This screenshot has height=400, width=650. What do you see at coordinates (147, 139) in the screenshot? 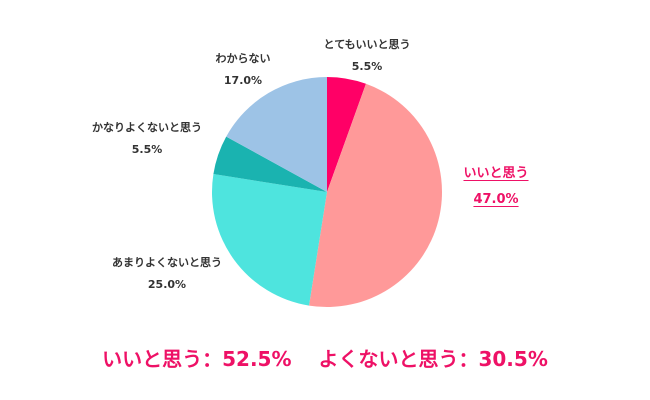
I see `label-quite-bad: かなりよくないと思う 5.5%` at bounding box center [147, 139].